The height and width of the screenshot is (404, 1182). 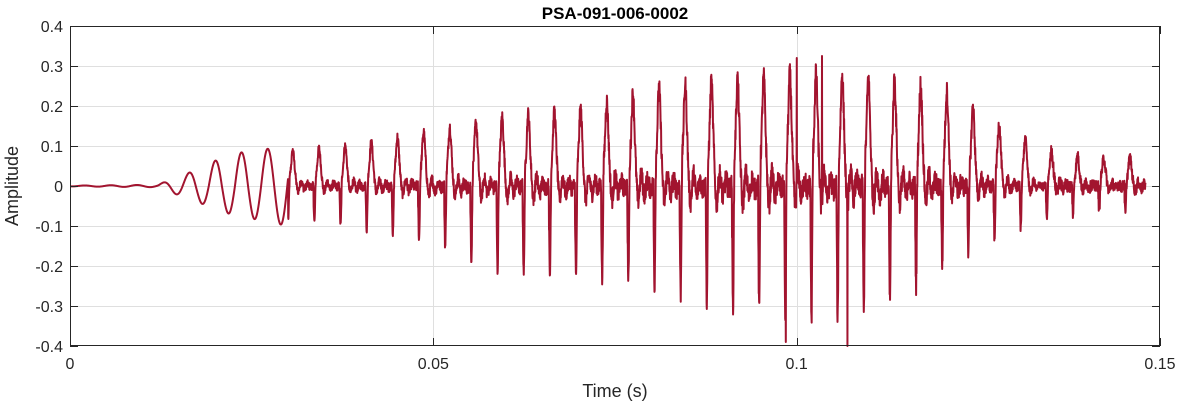 I want to click on y-axis-title: Amplitude, so click(x=12, y=186).